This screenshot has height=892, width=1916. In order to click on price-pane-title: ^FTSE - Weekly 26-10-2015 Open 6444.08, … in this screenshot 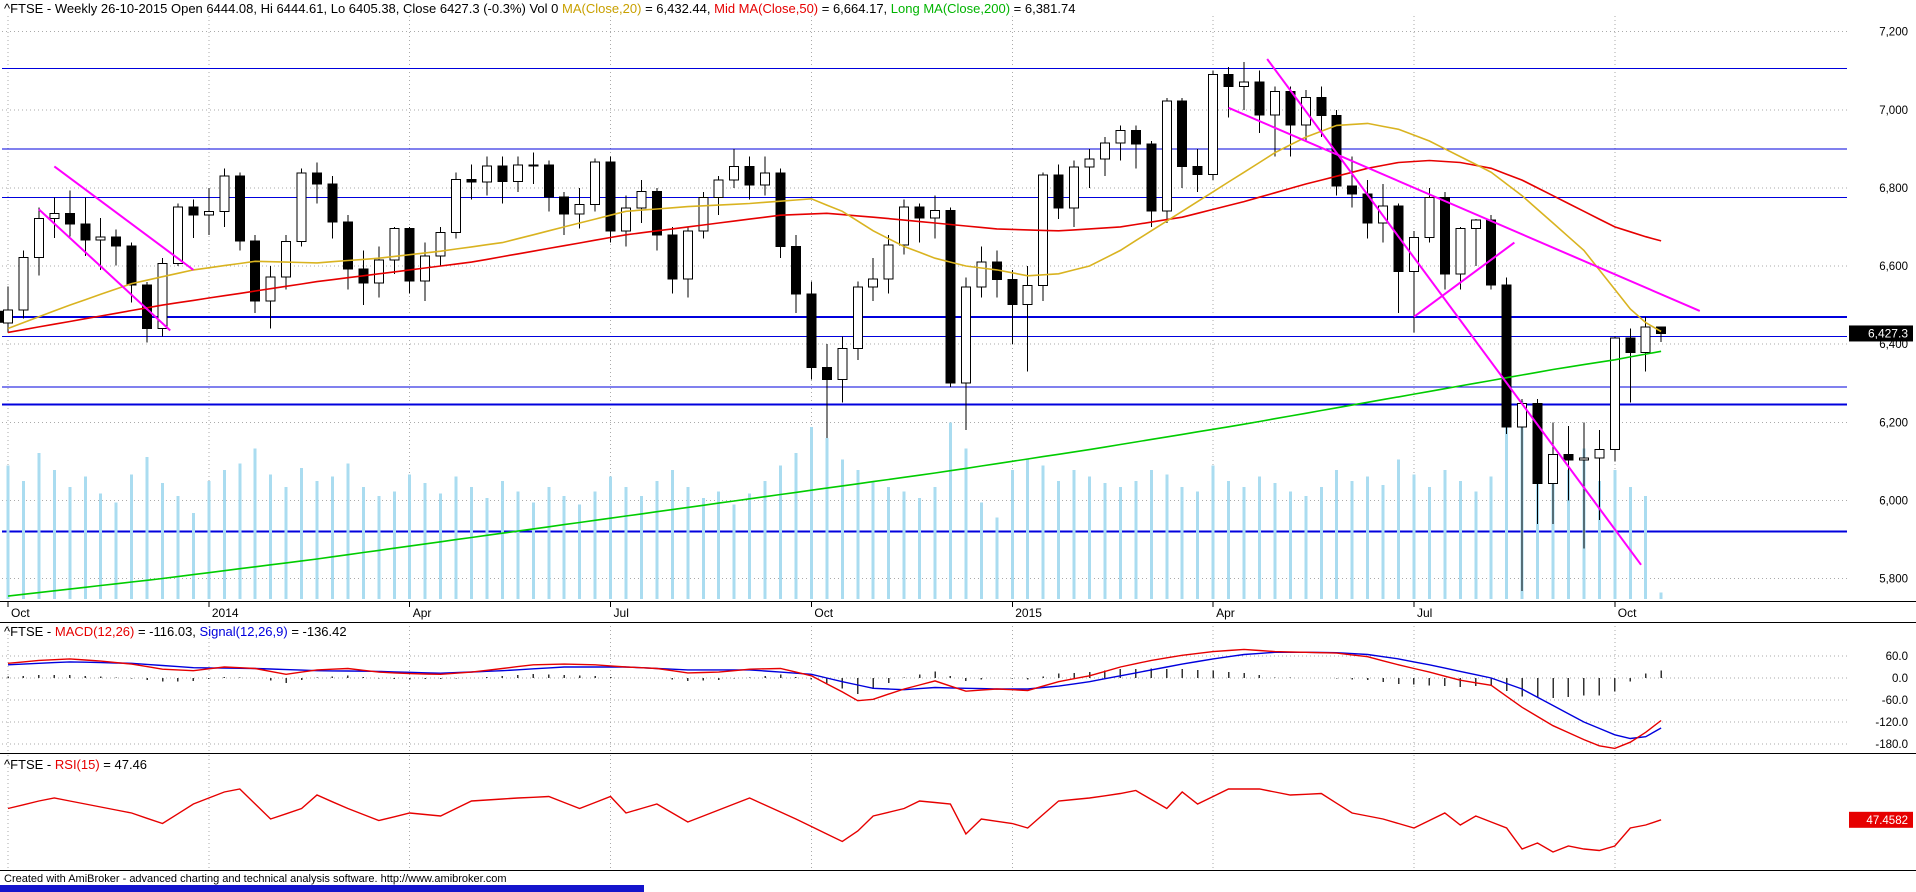, I will do `click(539, 8)`.